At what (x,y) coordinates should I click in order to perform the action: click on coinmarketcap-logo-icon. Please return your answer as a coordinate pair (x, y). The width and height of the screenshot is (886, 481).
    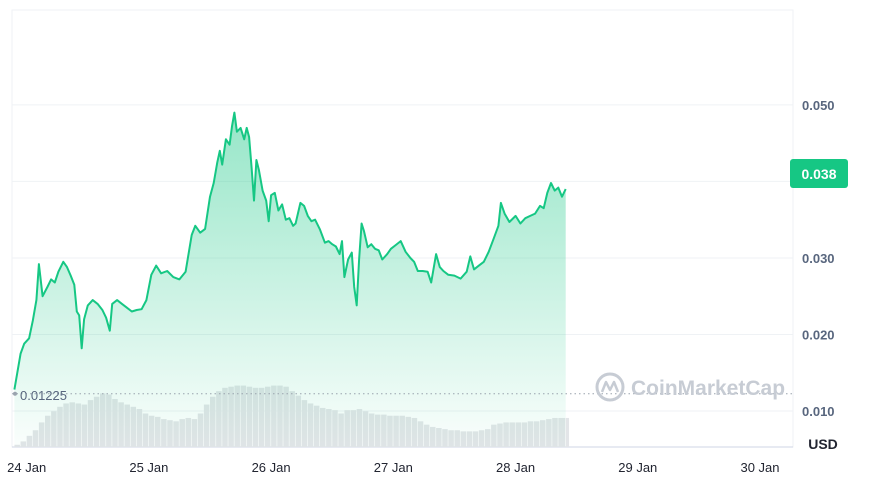
    Looking at the image, I should click on (610, 387).